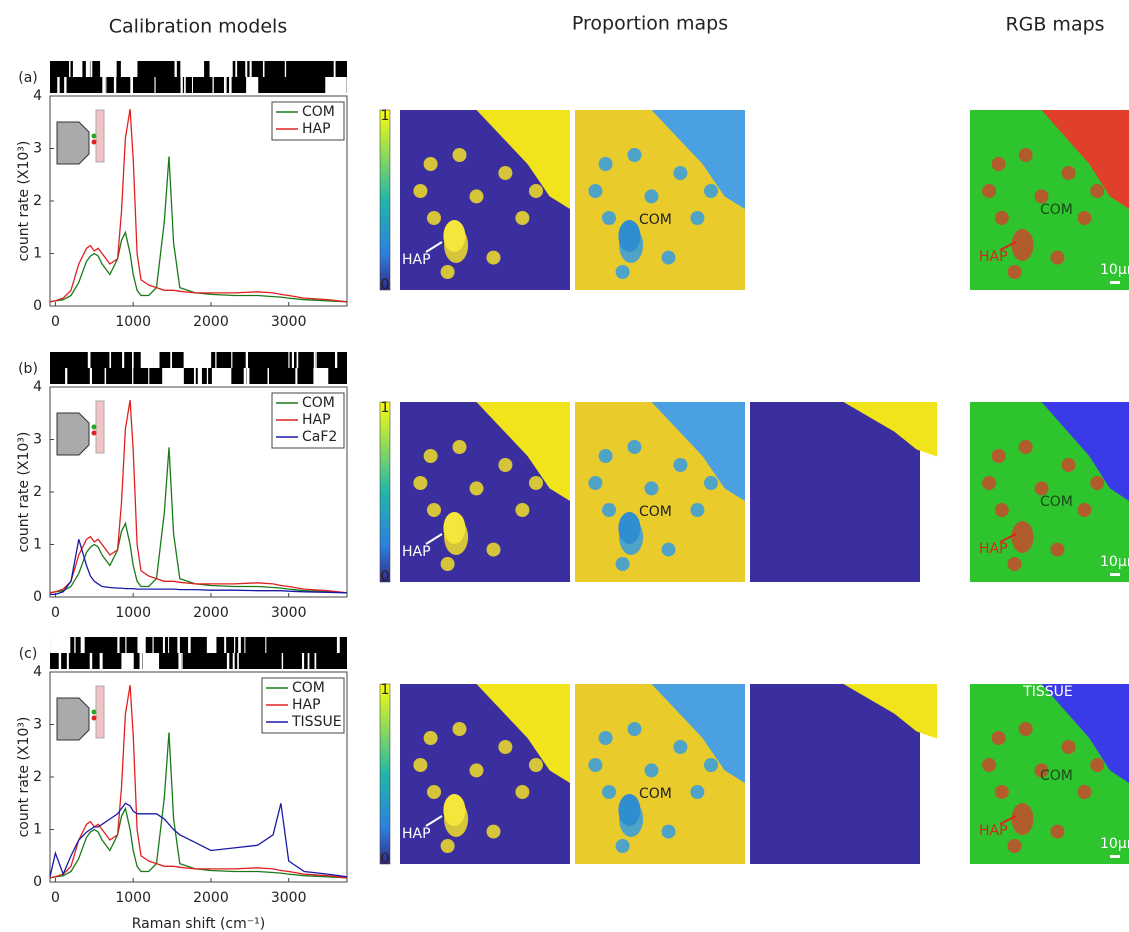 Image resolution: width=1129 pixels, height=932 pixels. I want to click on y-tick-label: 0, so click(37, 306).